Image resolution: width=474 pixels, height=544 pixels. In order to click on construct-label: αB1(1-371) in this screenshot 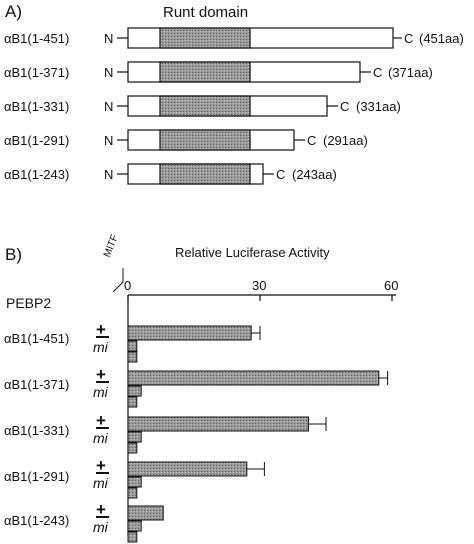, I will do `click(37, 72)`.